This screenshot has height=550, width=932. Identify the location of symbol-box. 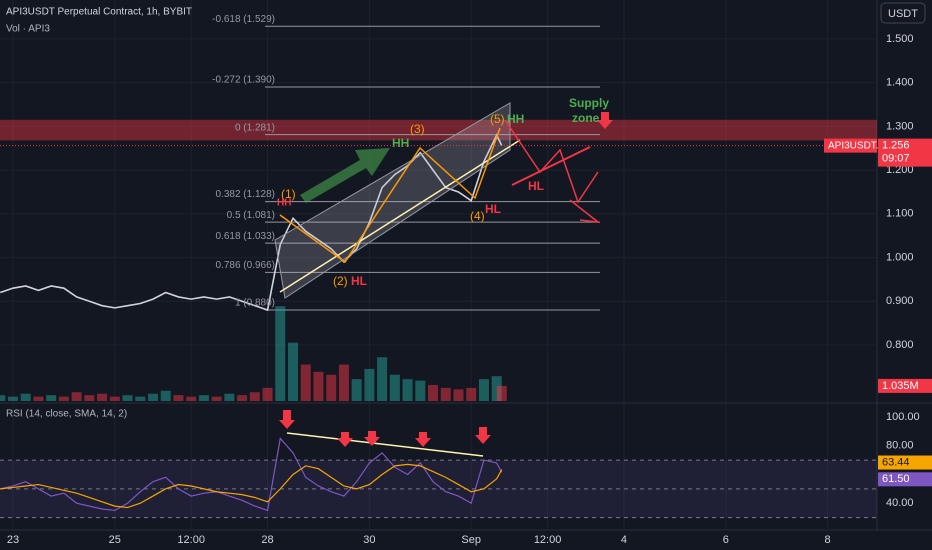
(850, 145).